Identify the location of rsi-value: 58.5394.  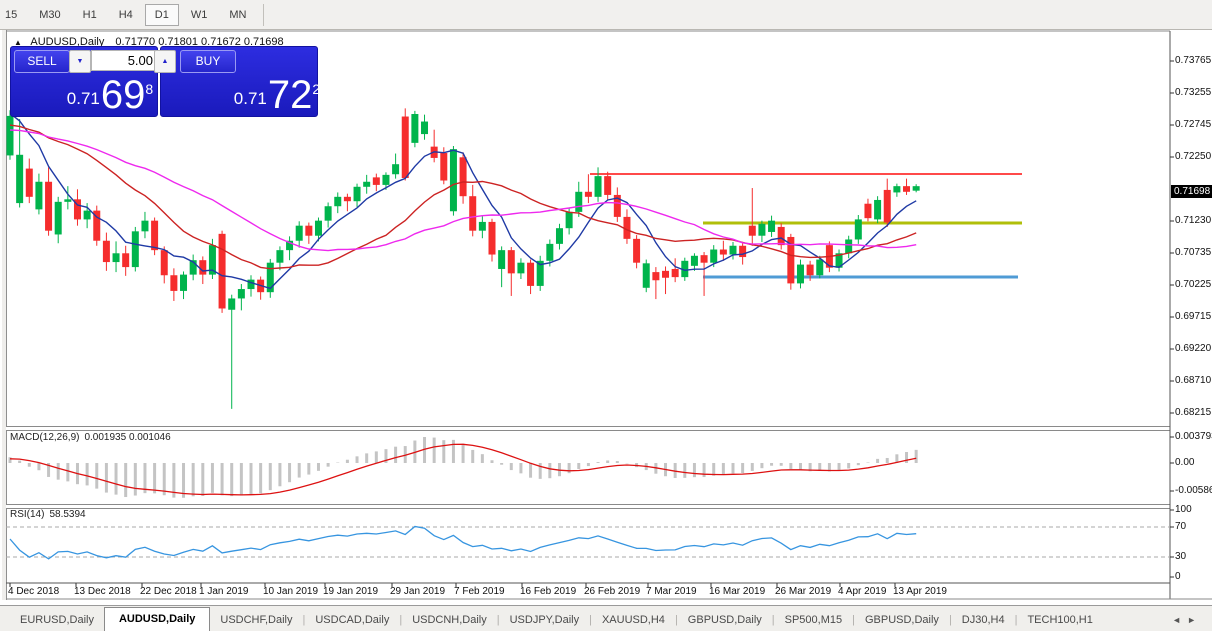
(67, 514).